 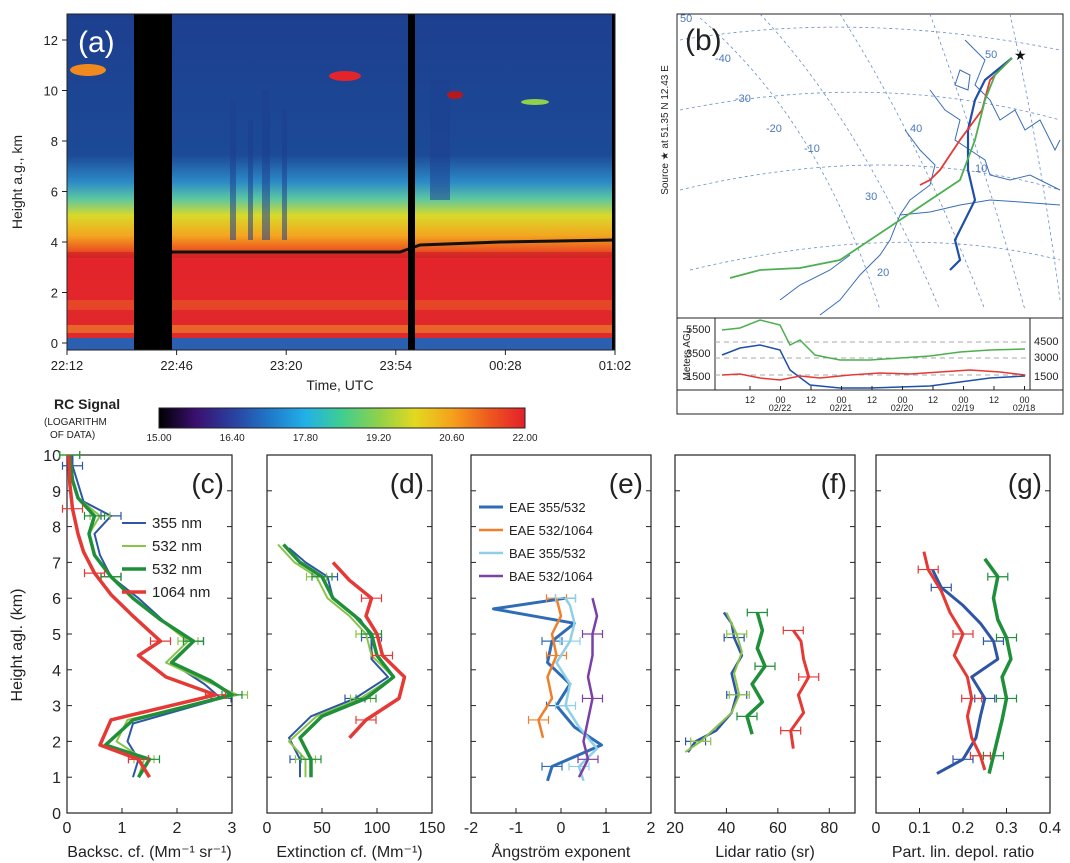 What do you see at coordinates (396, 365) in the screenshot?
I see `x-tick-label: 23:54` at bounding box center [396, 365].